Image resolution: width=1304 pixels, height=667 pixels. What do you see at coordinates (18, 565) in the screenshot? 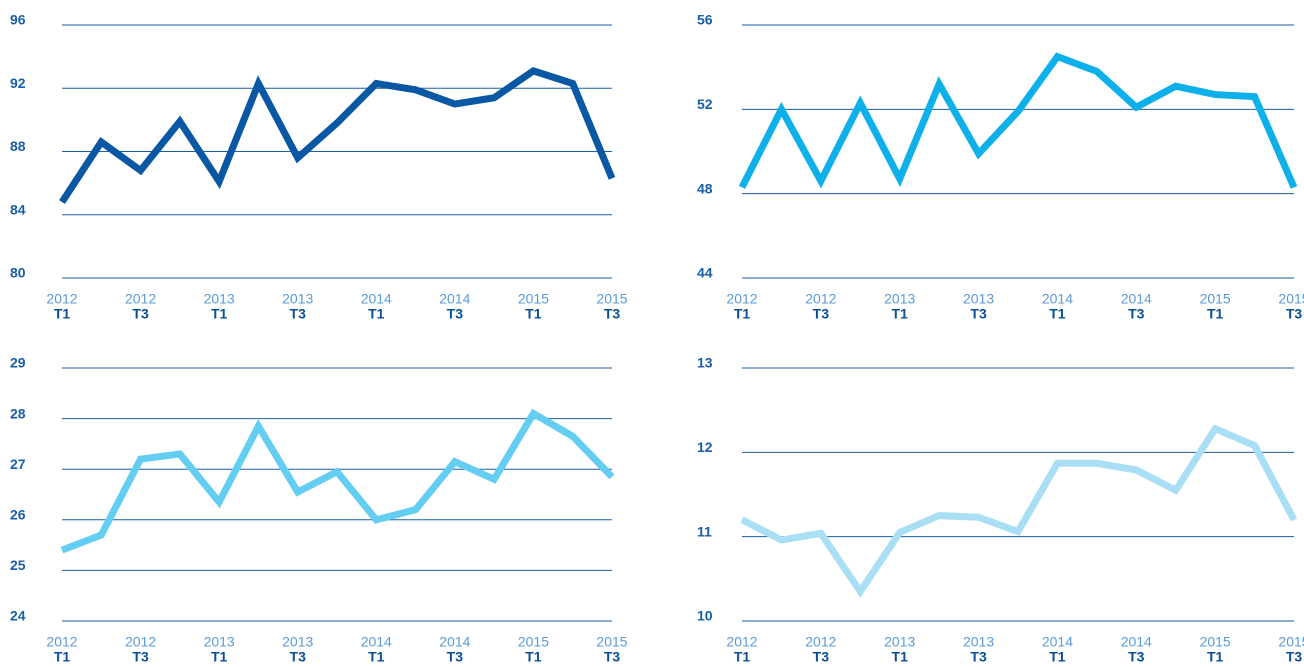
I see `y-tick-label: 25` at bounding box center [18, 565].